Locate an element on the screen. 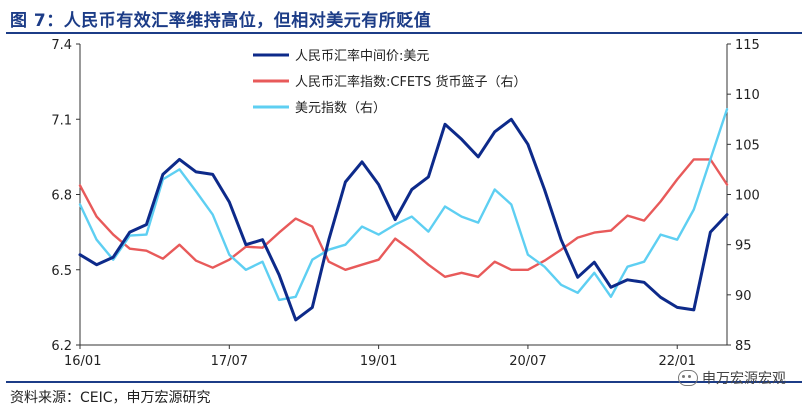 The image size is (808, 414). x-tick-label: 22/01 is located at coordinates (676, 361).